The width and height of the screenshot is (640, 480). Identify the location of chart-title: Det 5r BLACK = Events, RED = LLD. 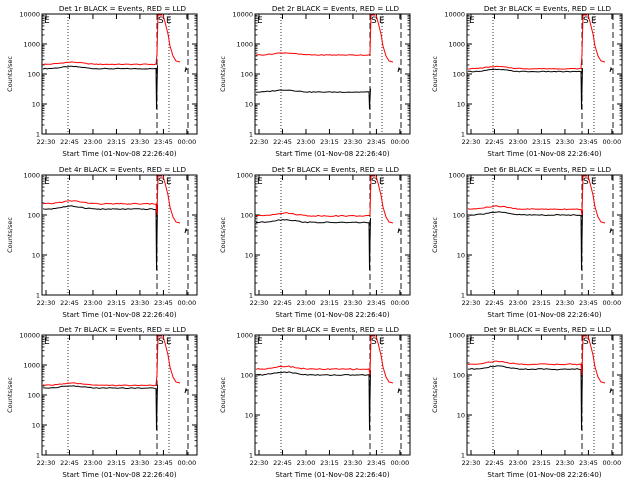
(336, 169).